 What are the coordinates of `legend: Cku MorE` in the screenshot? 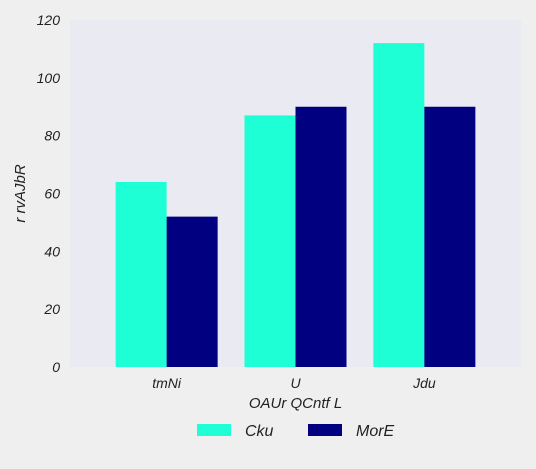 It's located at (296, 431).